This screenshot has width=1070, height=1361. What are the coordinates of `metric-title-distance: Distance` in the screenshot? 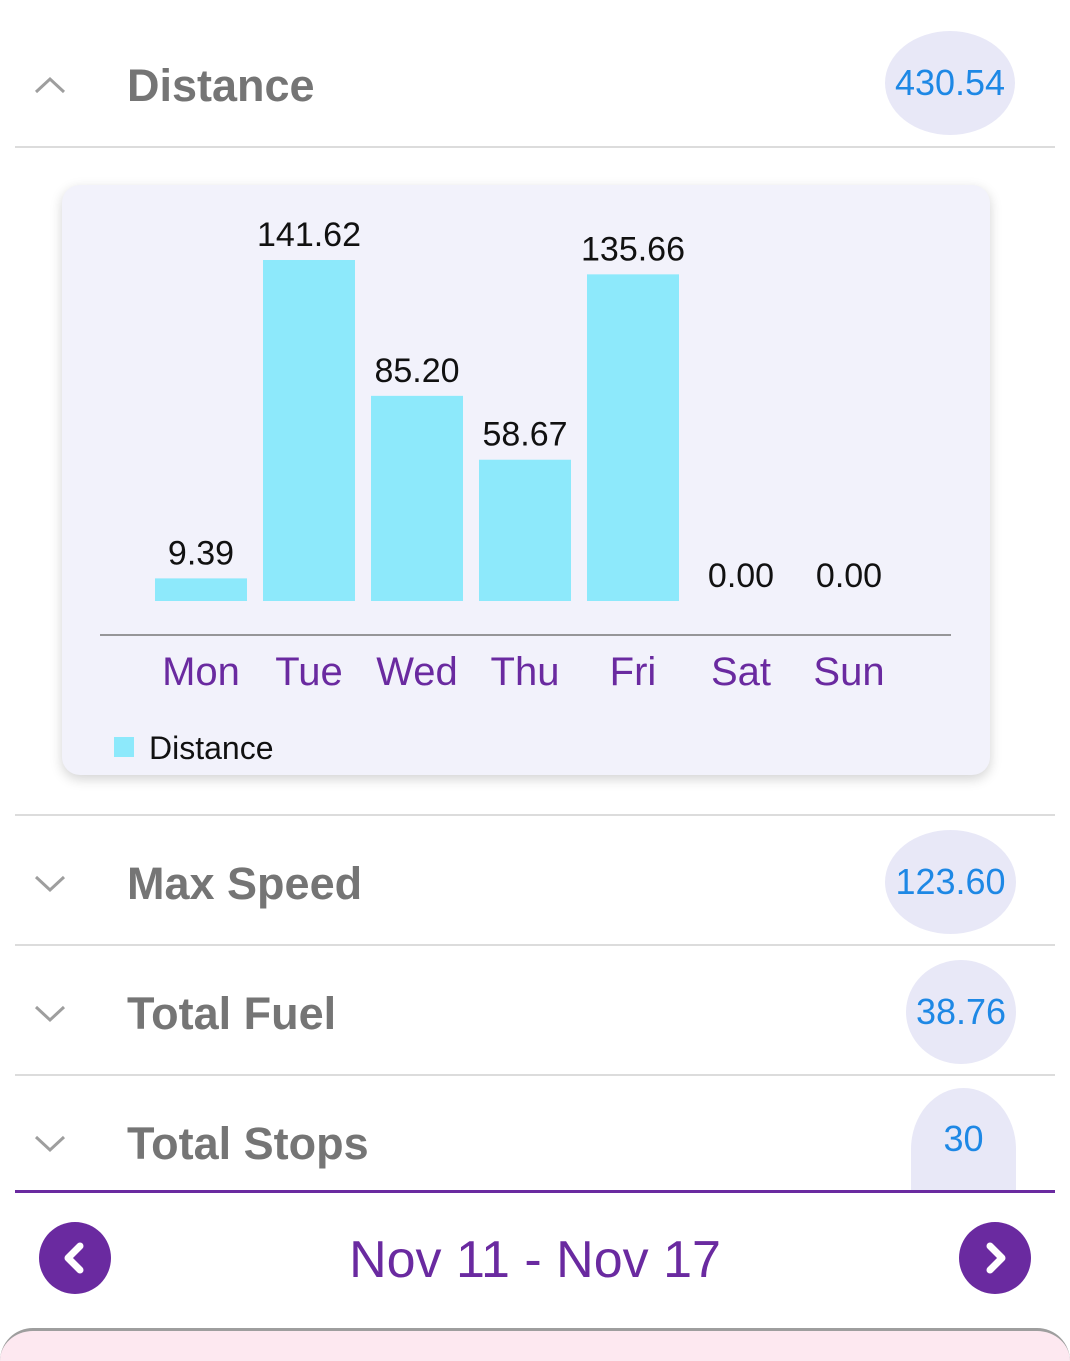 It's located at (221, 85).